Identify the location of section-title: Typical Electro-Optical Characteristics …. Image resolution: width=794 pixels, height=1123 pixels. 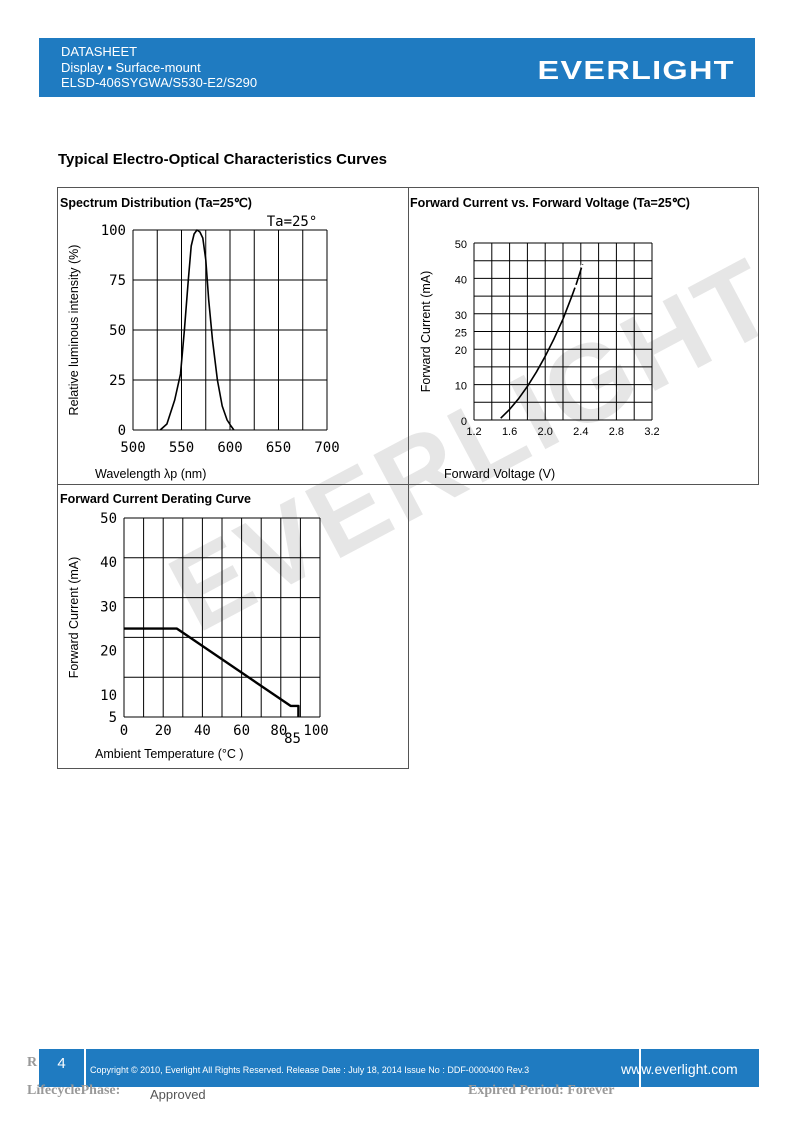
(223, 159).